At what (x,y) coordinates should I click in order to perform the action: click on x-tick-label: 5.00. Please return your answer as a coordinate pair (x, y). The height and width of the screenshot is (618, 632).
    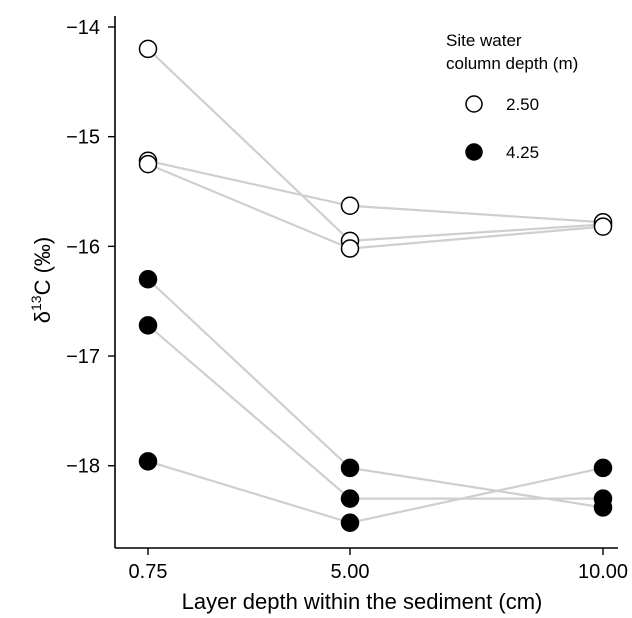
    Looking at the image, I should click on (350, 572).